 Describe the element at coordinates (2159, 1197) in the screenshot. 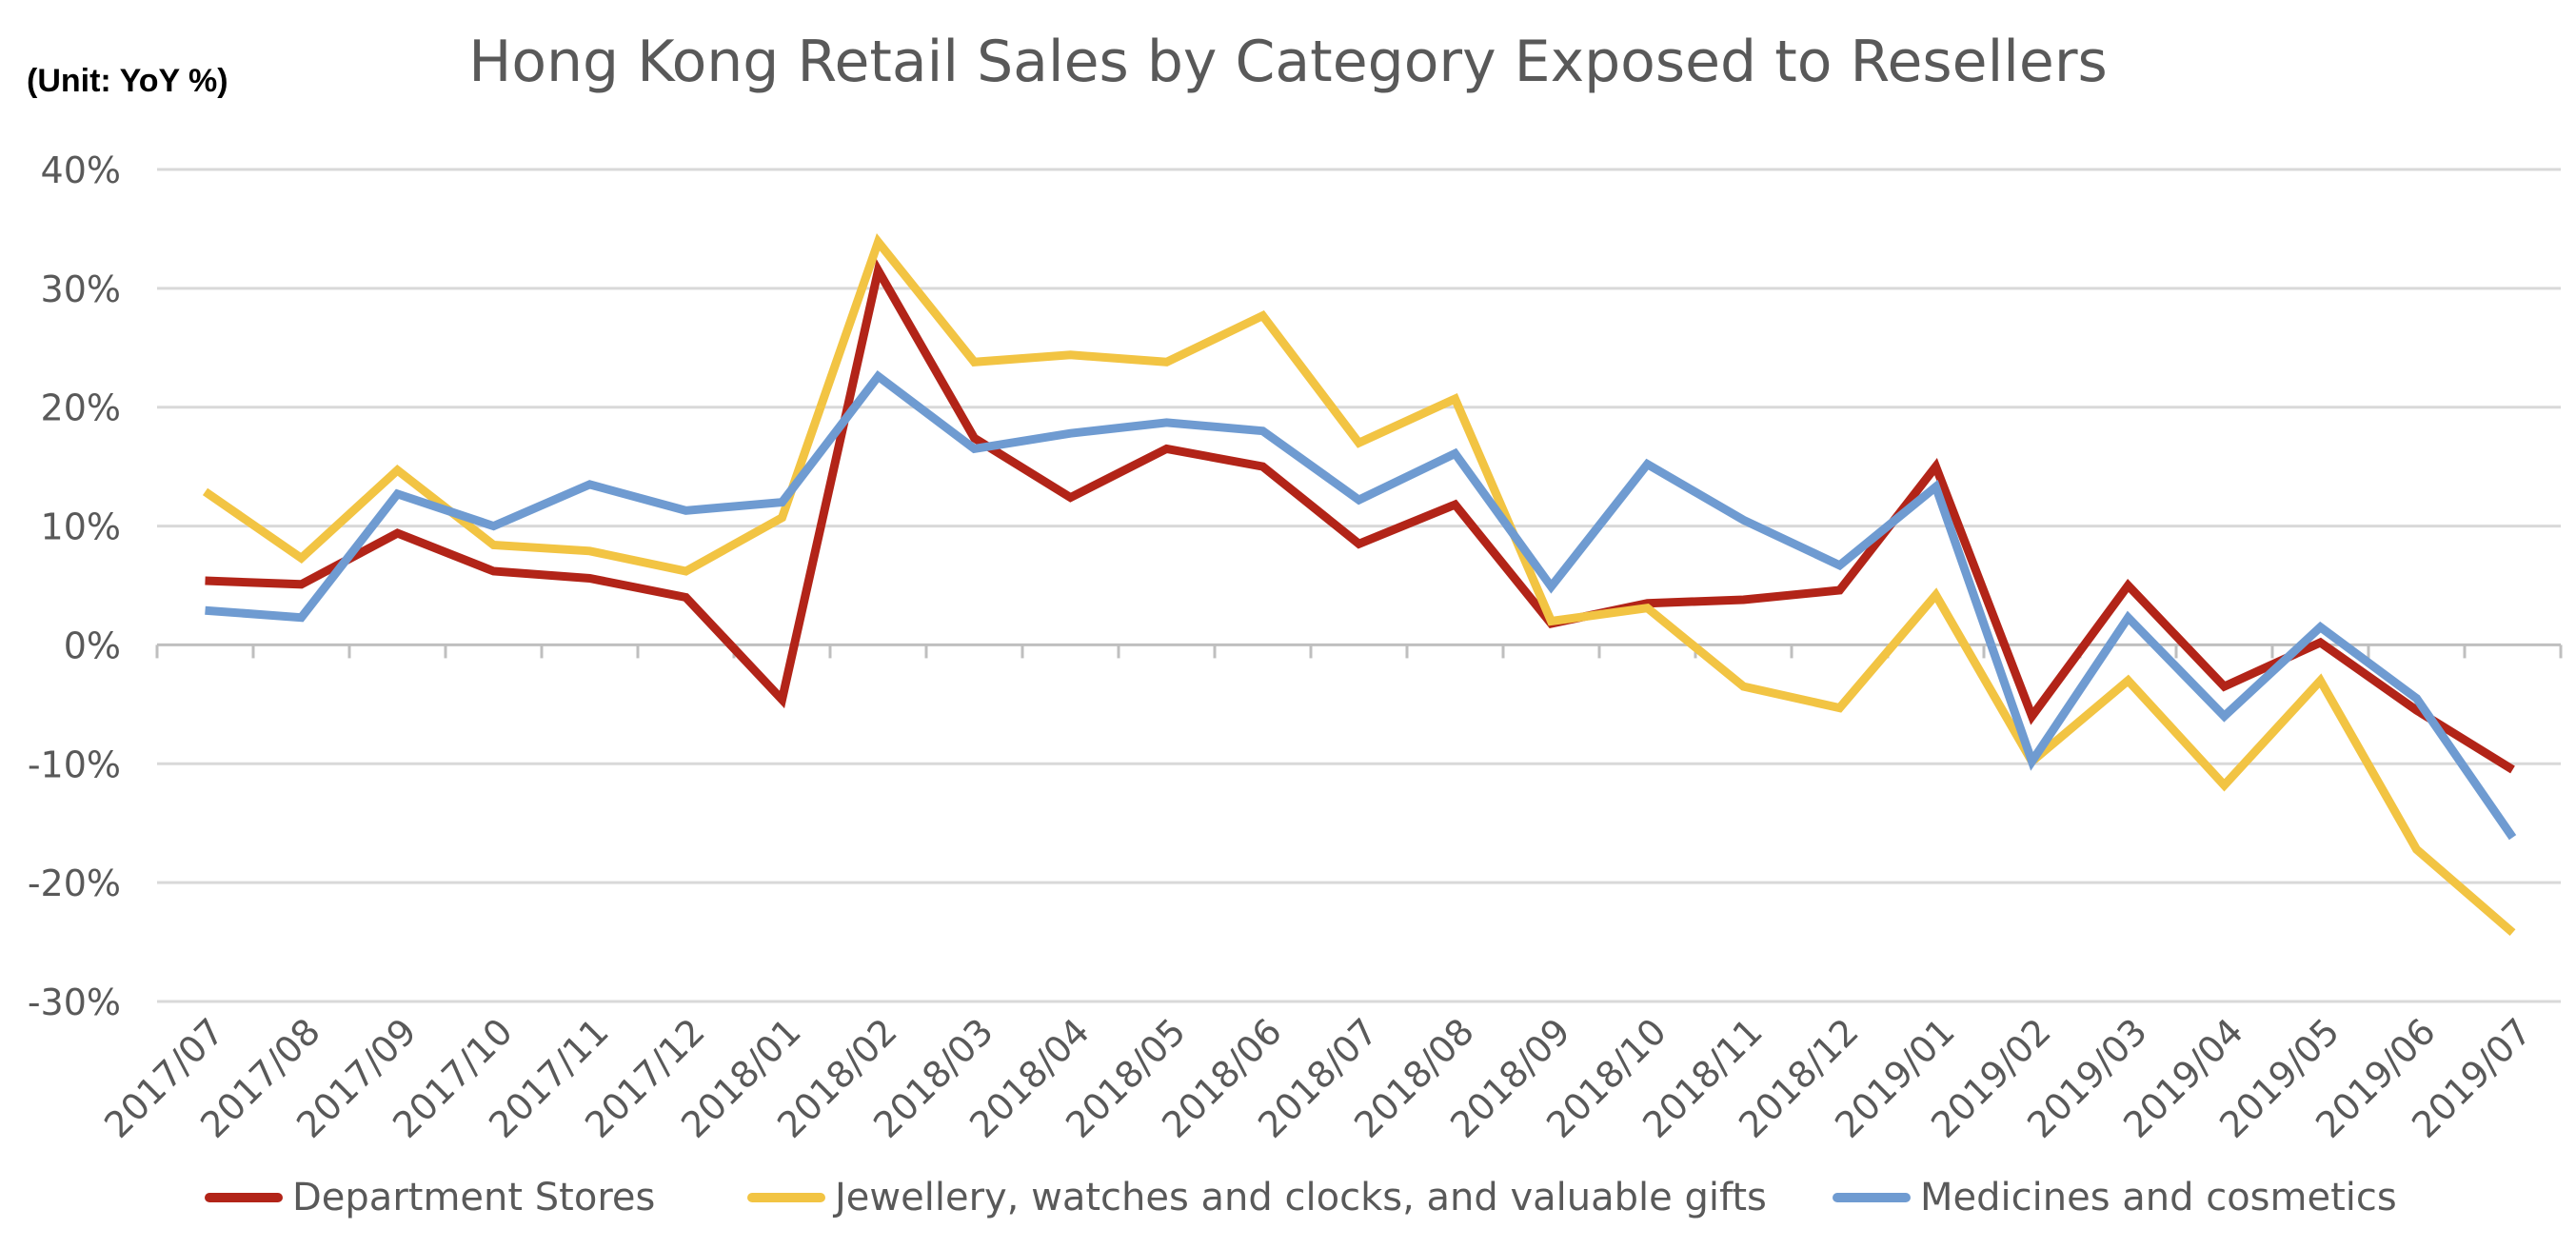

I see `legend-label: Medicines and cosmetics` at that location.